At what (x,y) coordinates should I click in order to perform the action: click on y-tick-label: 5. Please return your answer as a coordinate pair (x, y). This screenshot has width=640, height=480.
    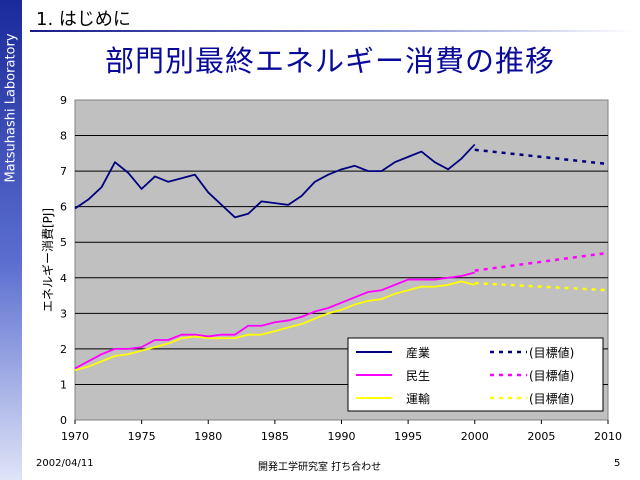
    Looking at the image, I should click on (63, 242).